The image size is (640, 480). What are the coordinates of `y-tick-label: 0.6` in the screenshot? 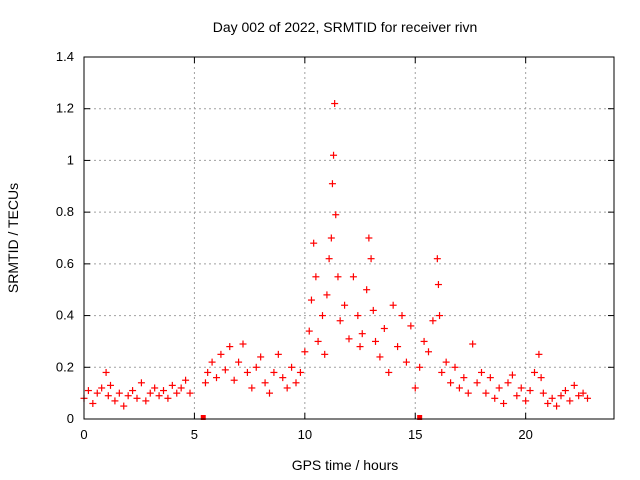 It's located at (65, 263).